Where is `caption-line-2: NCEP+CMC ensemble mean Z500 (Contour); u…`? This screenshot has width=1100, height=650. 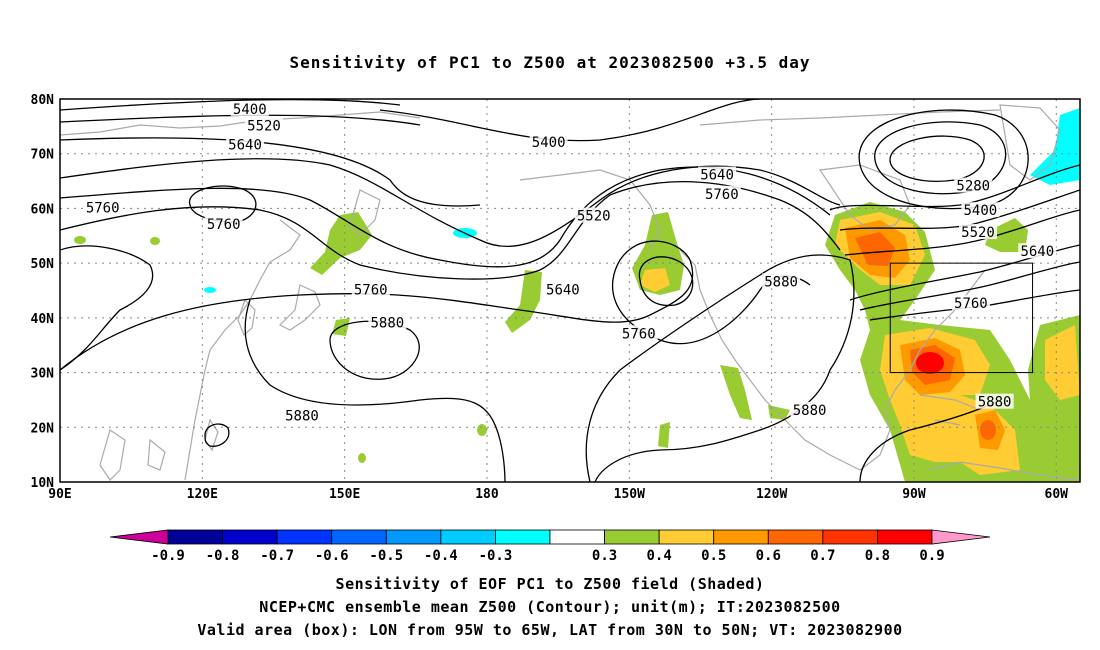 caption-line-2: NCEP+CMC ensemble mean Z500 (Contour); u… is located at coordinates (549, 607).